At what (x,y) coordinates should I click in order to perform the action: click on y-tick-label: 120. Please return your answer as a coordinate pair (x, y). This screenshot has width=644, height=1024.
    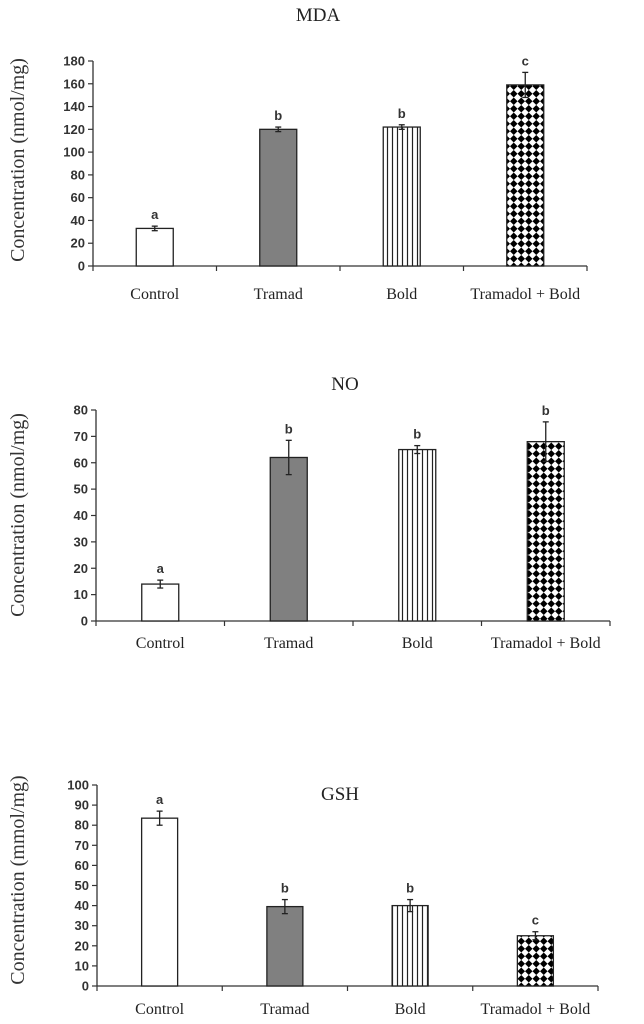
    Looking at the image, I should click on (74, 129).